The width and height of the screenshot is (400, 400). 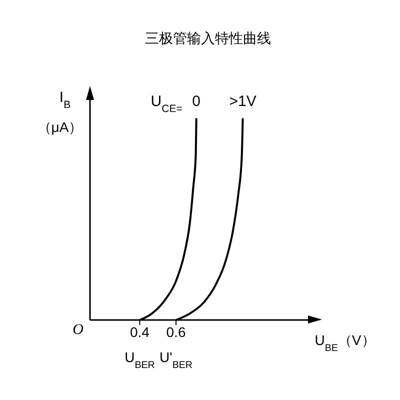 What do you see at coordinates (242, 101) in the screenshot?
I see `series-label: >1V` at bounding box center [242, 101].